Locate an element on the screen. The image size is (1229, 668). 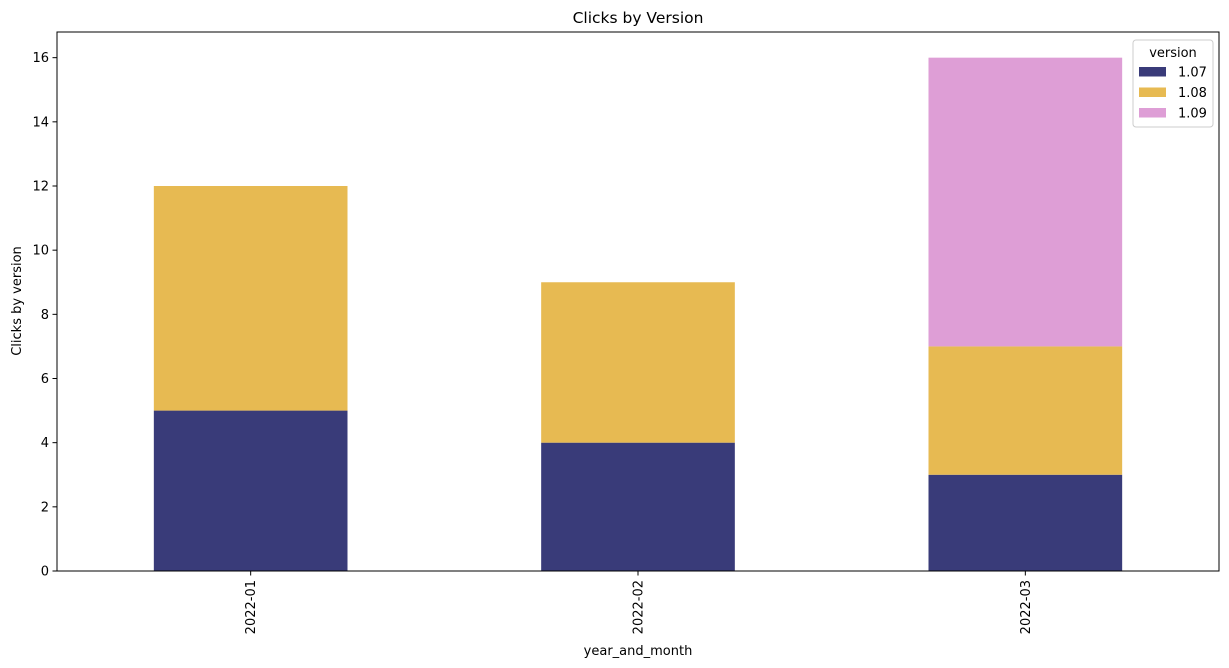
y-axis: 0 2 4 6 8 10 12 14 16 is located at coordinates (44, 315).